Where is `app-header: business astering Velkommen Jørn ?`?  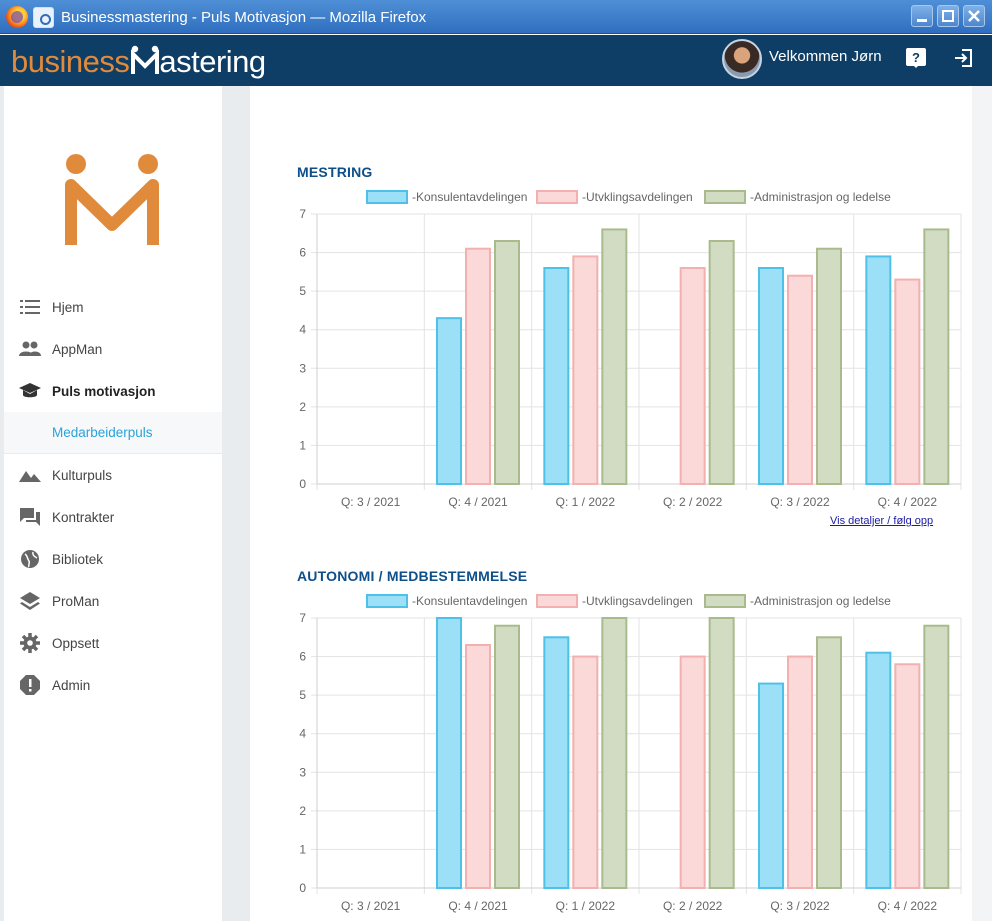 app-header: business astering Velkommen Jørn ? is located at coordinates (496, 60).